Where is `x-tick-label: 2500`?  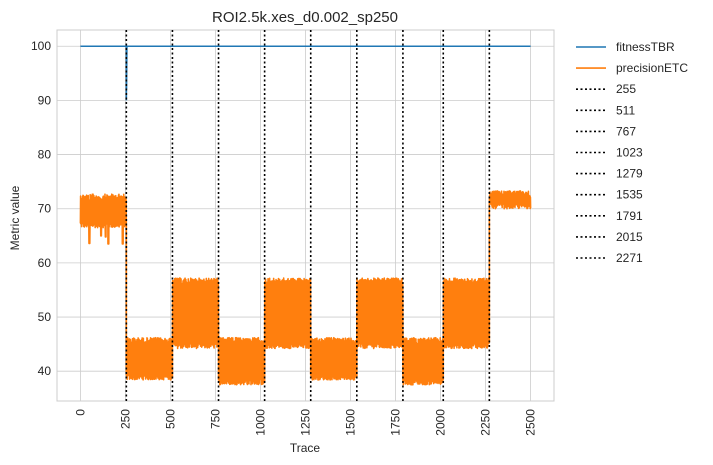 x-tick-label: 2500 is located at coordinates (531, 422).